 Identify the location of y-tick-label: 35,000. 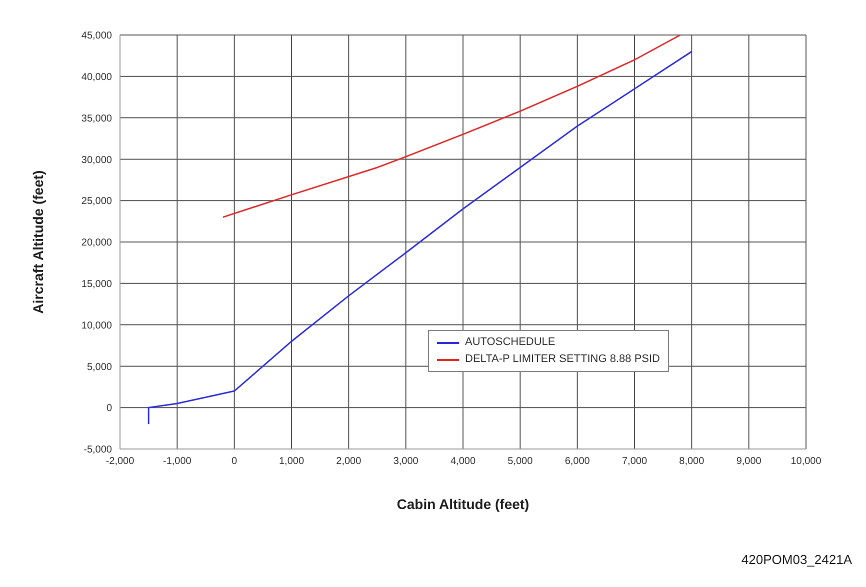
(96, 118).